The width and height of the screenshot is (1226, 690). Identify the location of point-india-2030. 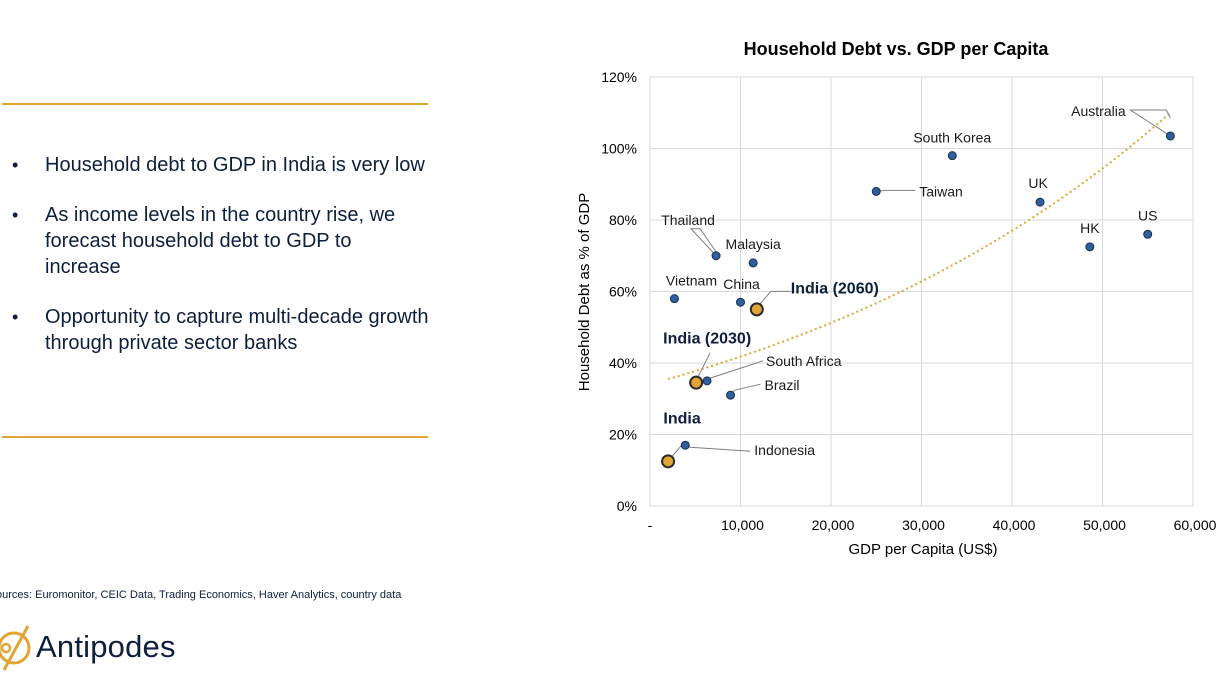
(696, 382).